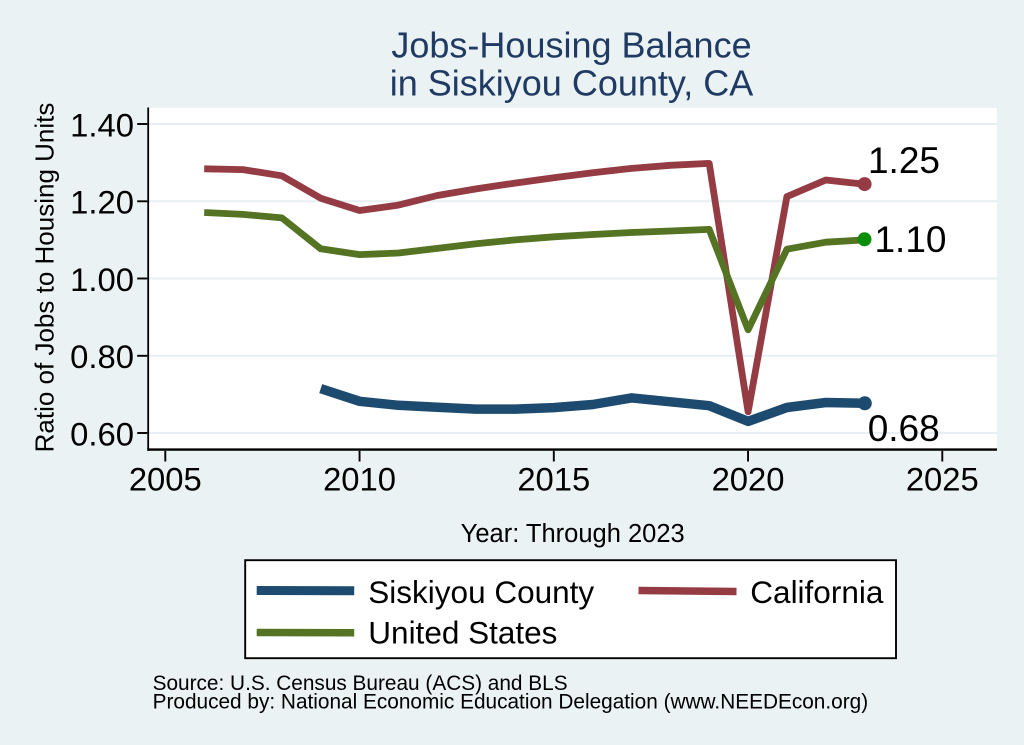 This screenshot has height=745, width=1024. I want to click on svg-text: 1.00, so click(102, 279).